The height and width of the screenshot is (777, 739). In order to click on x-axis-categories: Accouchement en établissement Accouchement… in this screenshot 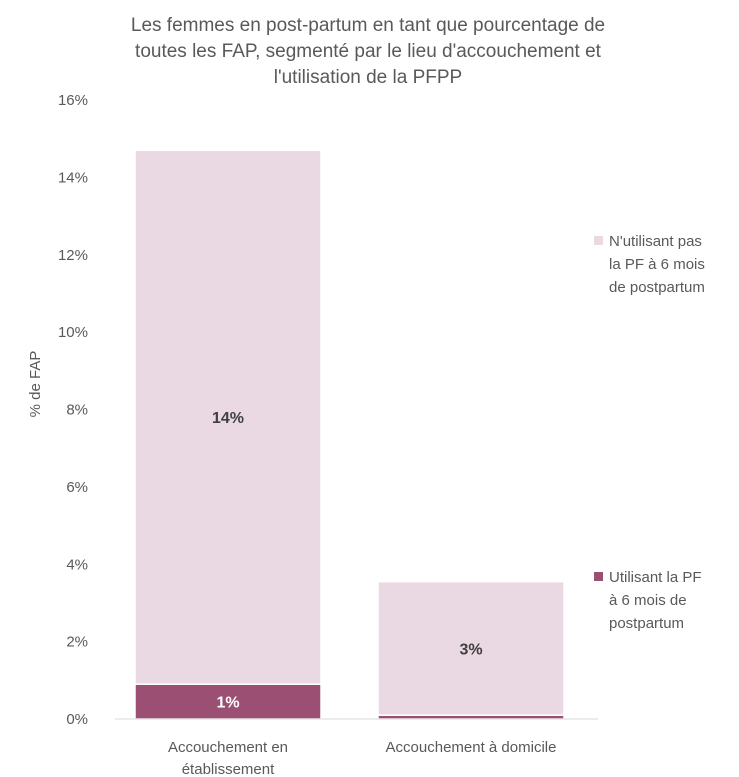, I will do `click(362, 758)`.